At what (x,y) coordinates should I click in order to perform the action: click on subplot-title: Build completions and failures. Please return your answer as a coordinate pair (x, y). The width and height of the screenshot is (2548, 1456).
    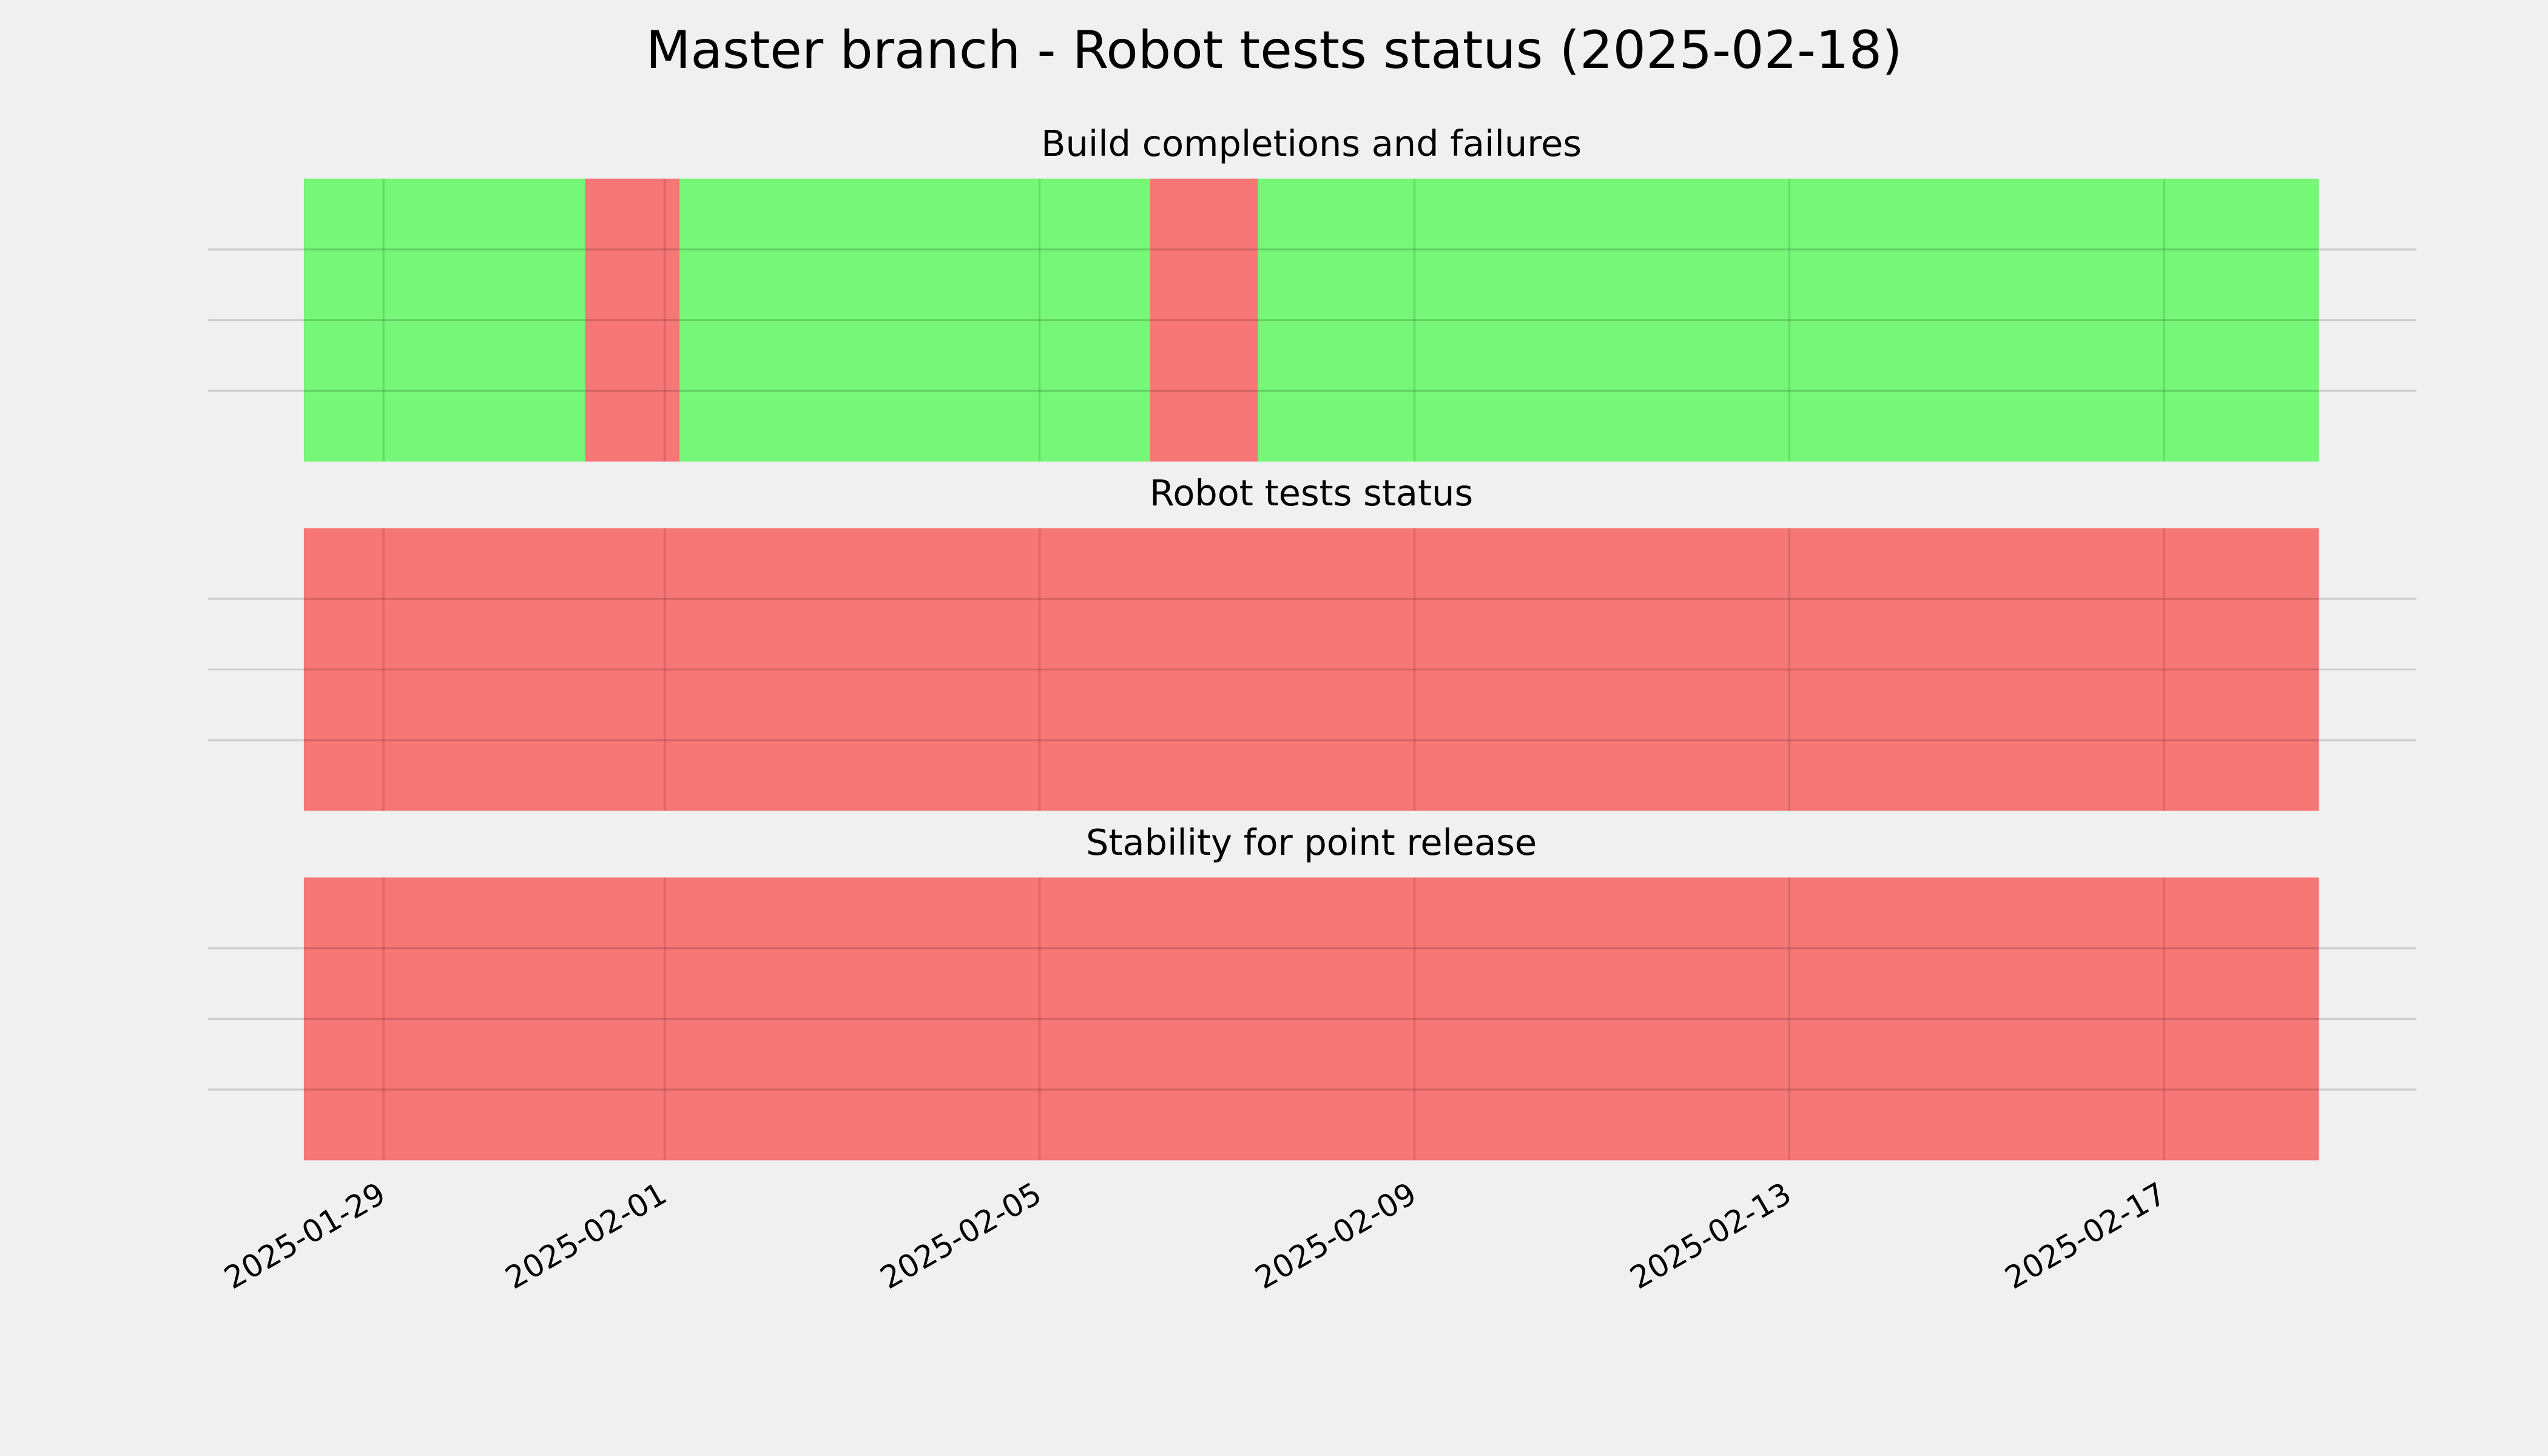
    Looking at the image, I should click on (1311, 143).